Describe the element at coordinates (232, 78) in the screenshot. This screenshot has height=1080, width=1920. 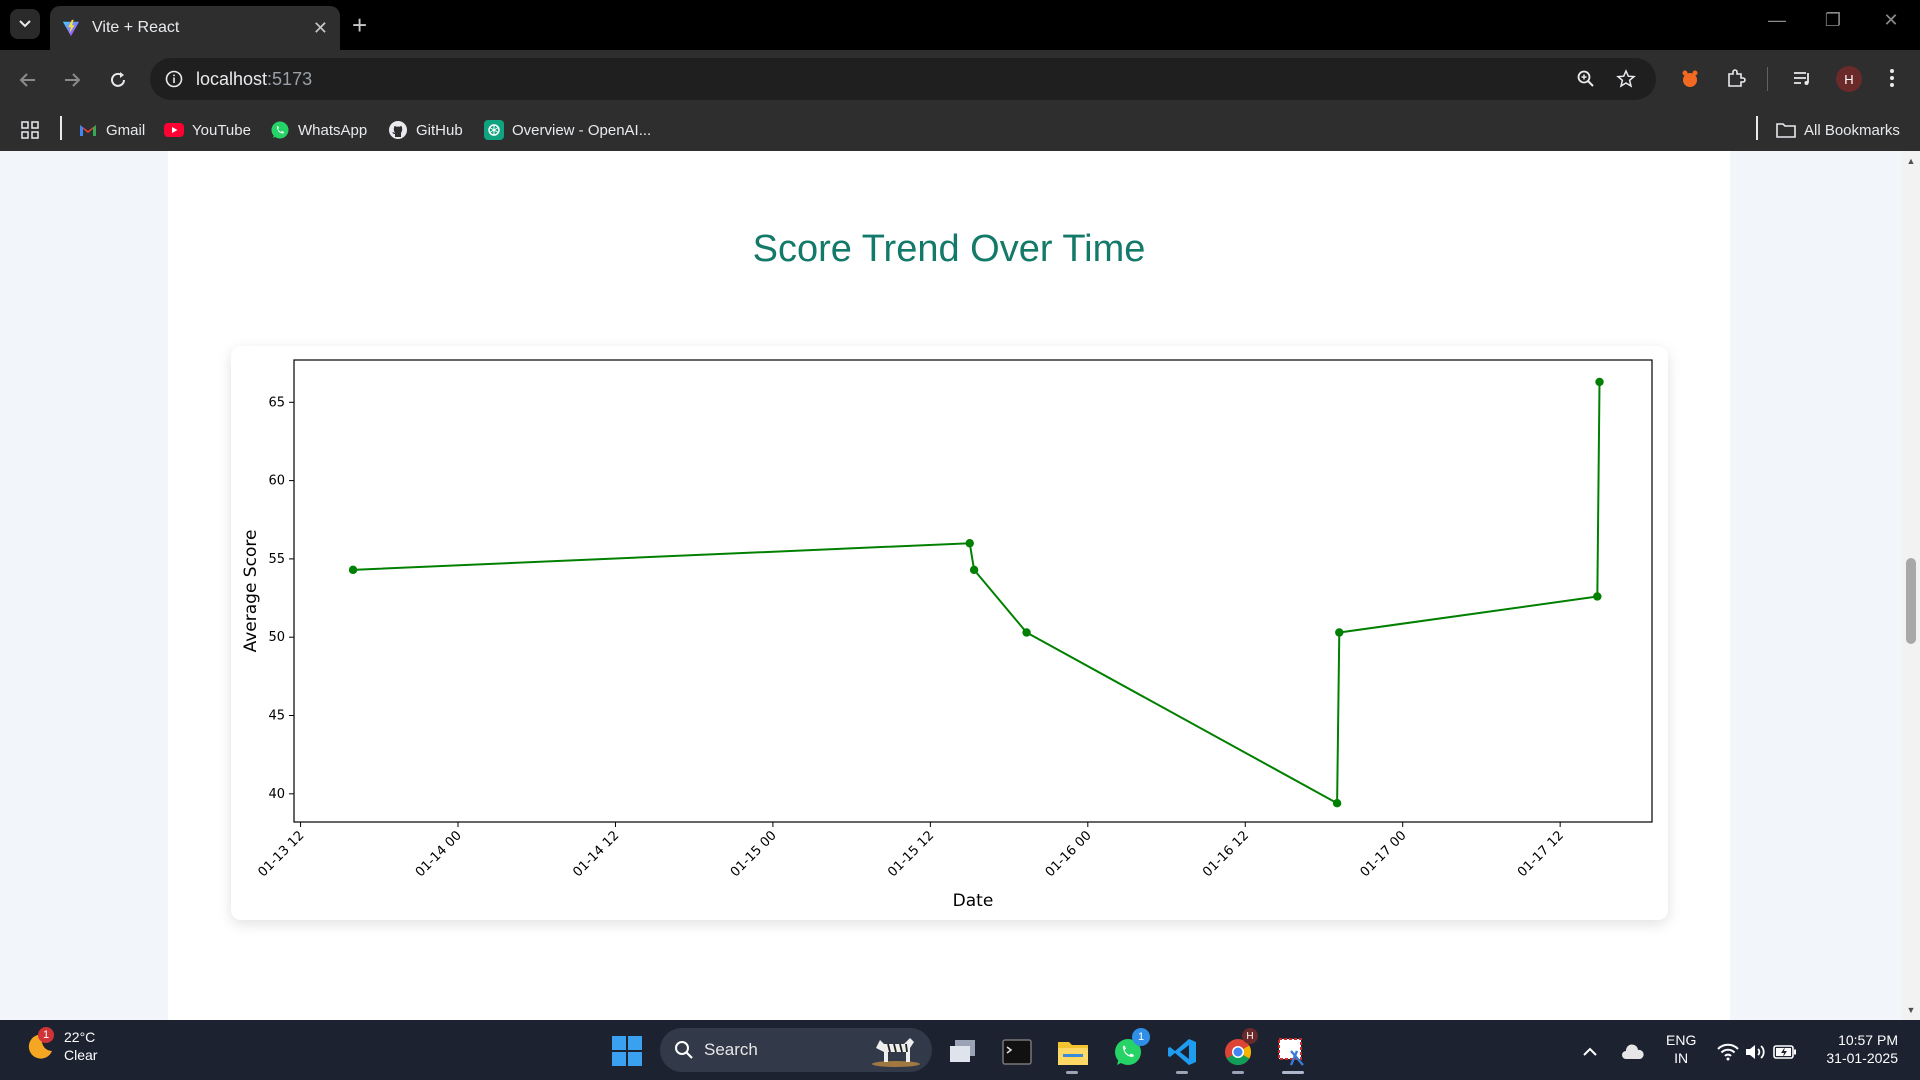
I see `url-host: localhost` at that location.